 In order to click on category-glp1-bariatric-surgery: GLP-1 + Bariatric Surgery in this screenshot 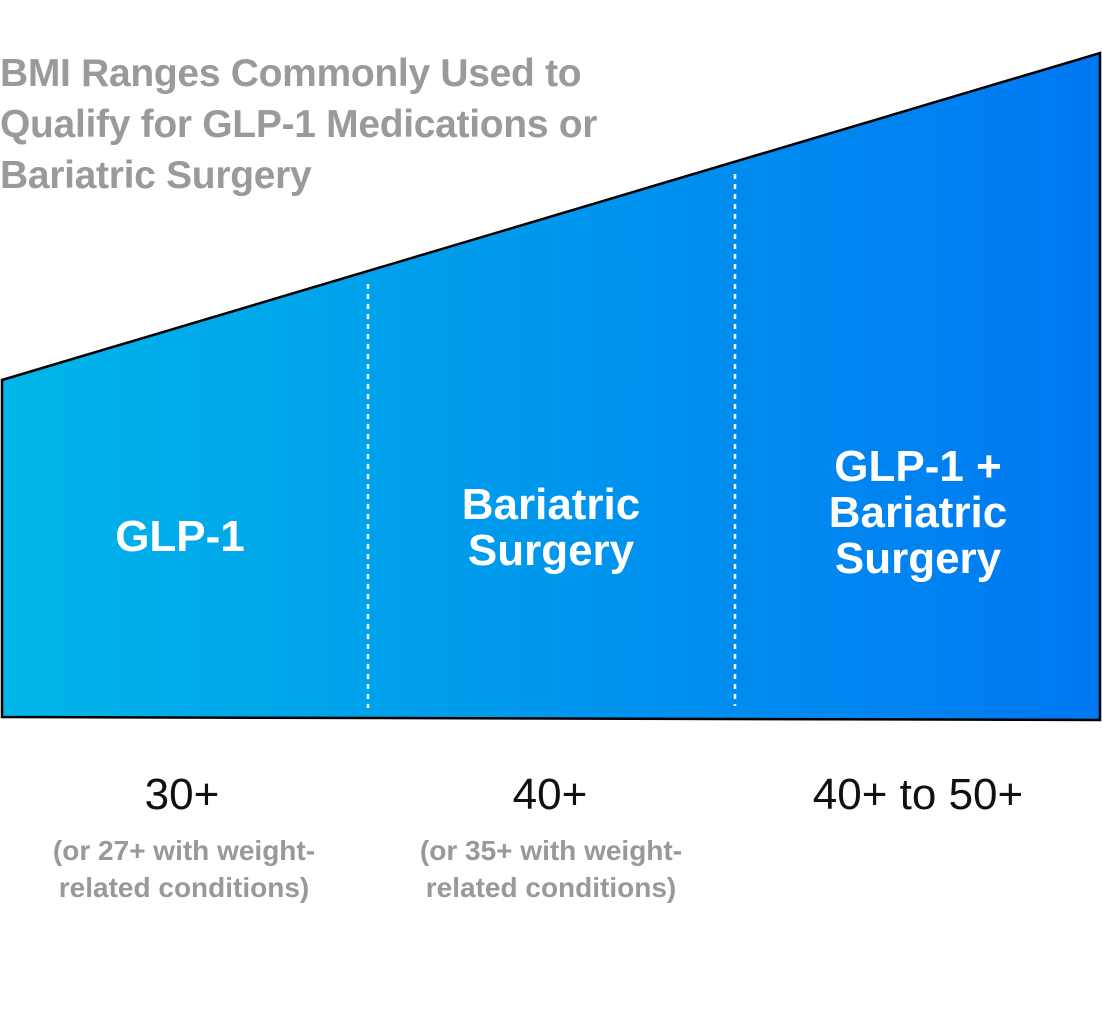, I will do `click(918, 512)`.